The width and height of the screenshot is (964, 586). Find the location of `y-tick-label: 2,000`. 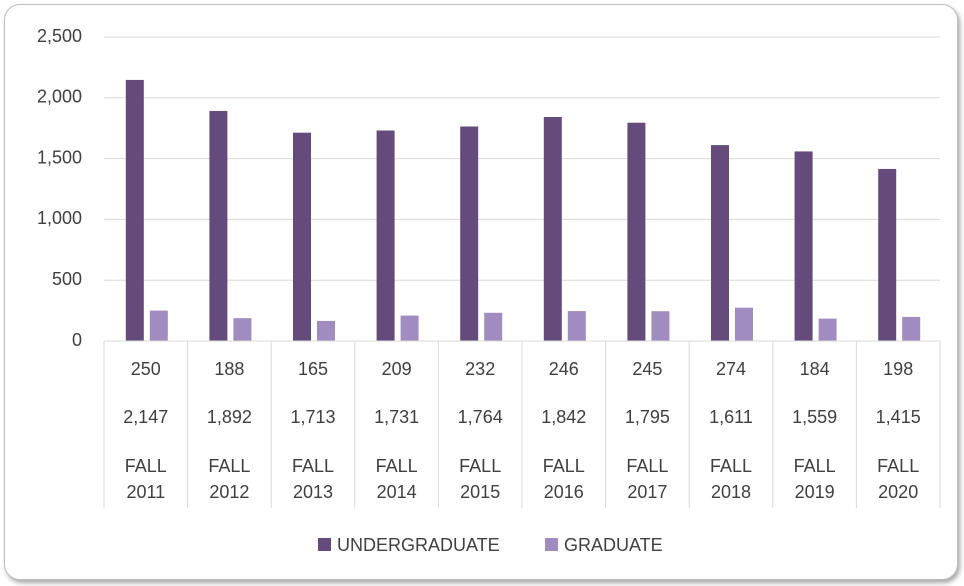

y-tick-label: 2,000 is located at coordinates (59, 97).